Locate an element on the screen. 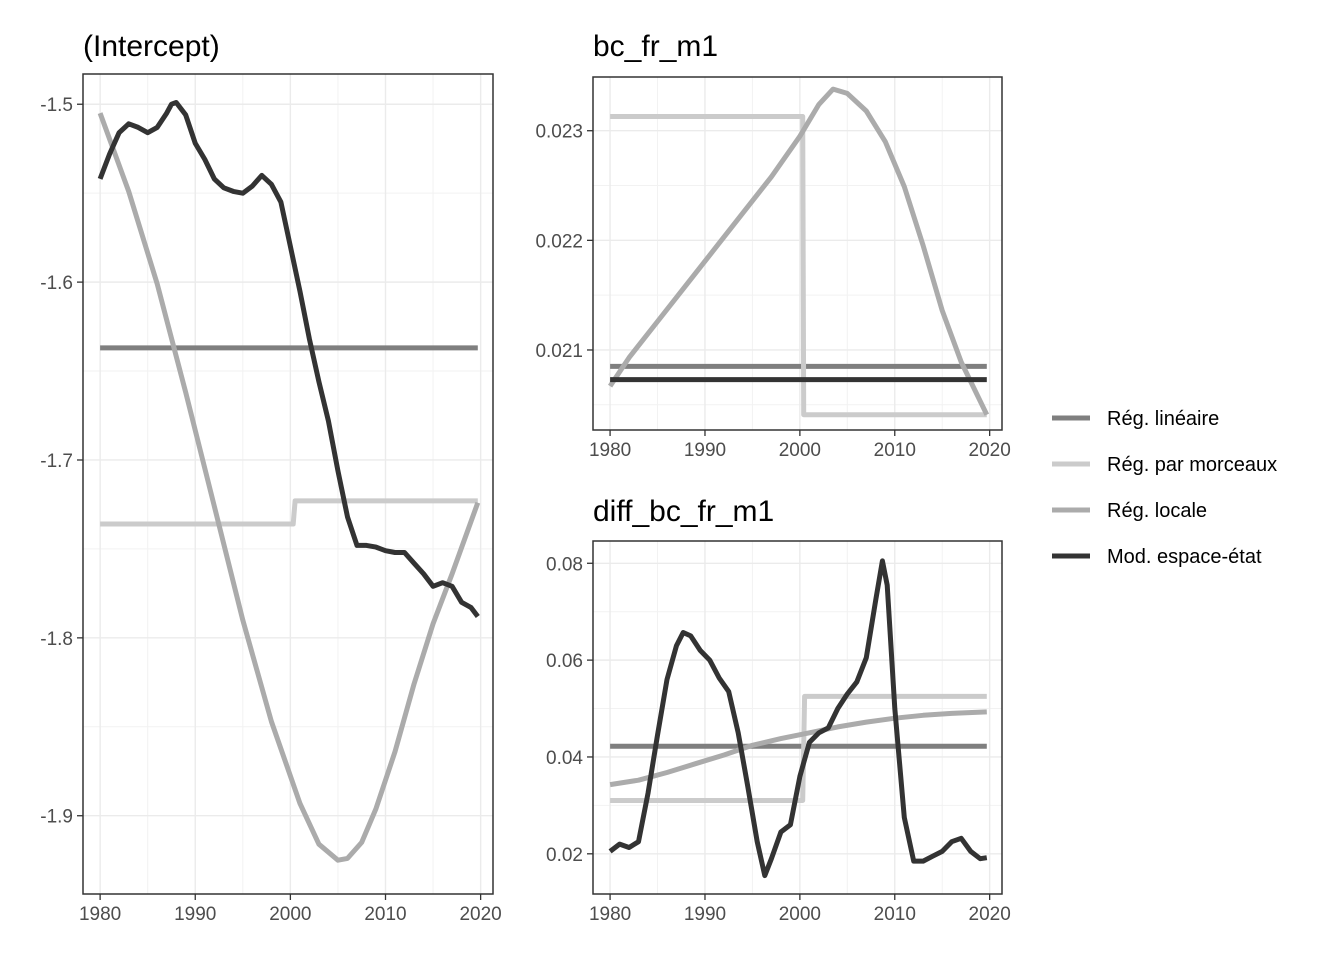 The image size is (1344, 960). legend-item: Mod. espace-état is located at coordinates (1157, 557).